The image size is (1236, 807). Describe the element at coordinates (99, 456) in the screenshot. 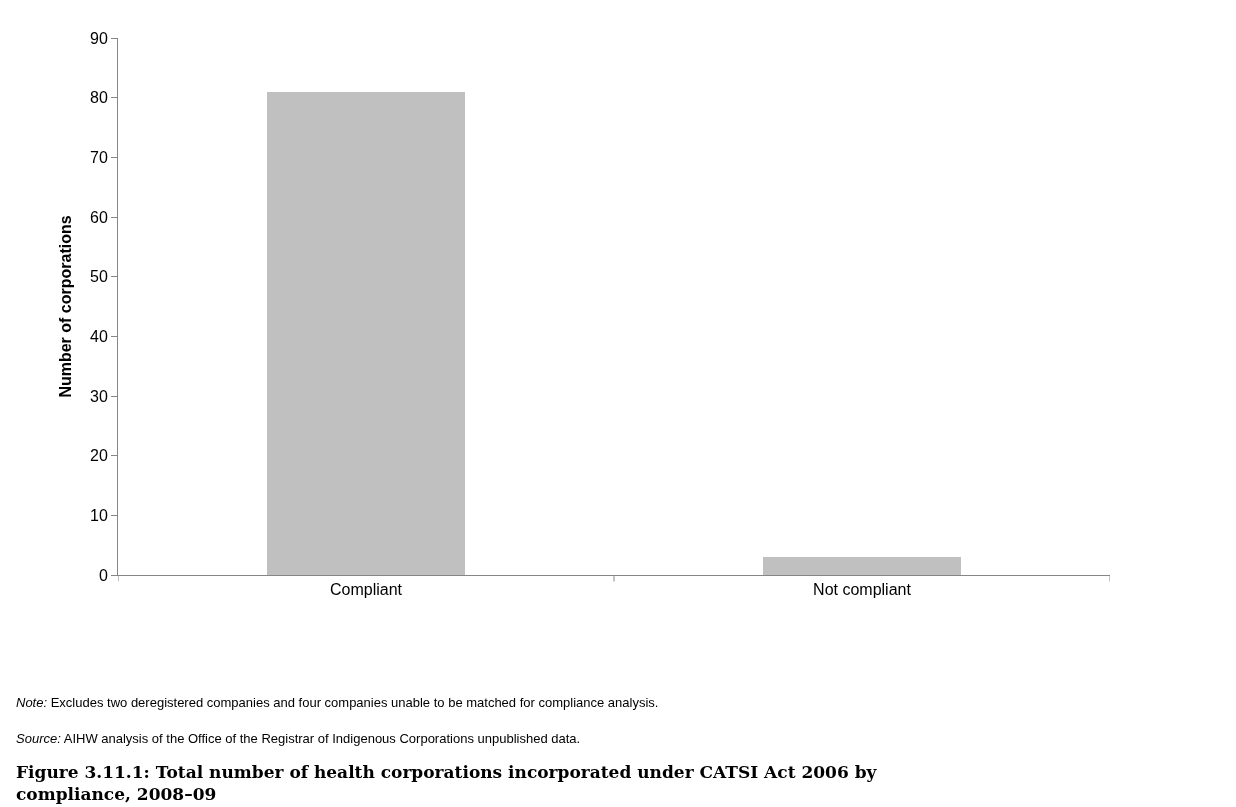

I see `y-tick-label: 20` at that location.